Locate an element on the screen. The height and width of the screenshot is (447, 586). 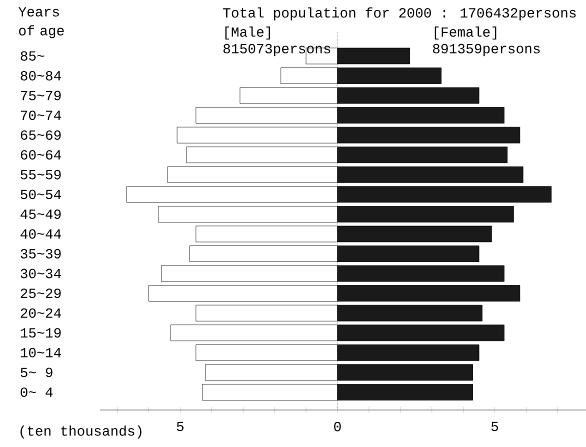
y-tick-label: 55~59 is located at coordinates (40, 175).